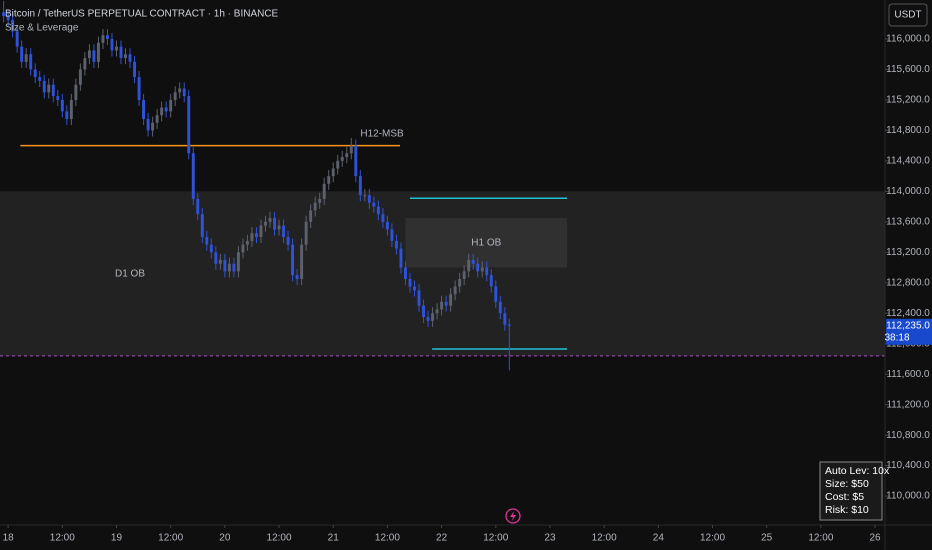 This screenshot has width=932, height=550. I want to click on x-tick-label: 22, so click(442, 538).